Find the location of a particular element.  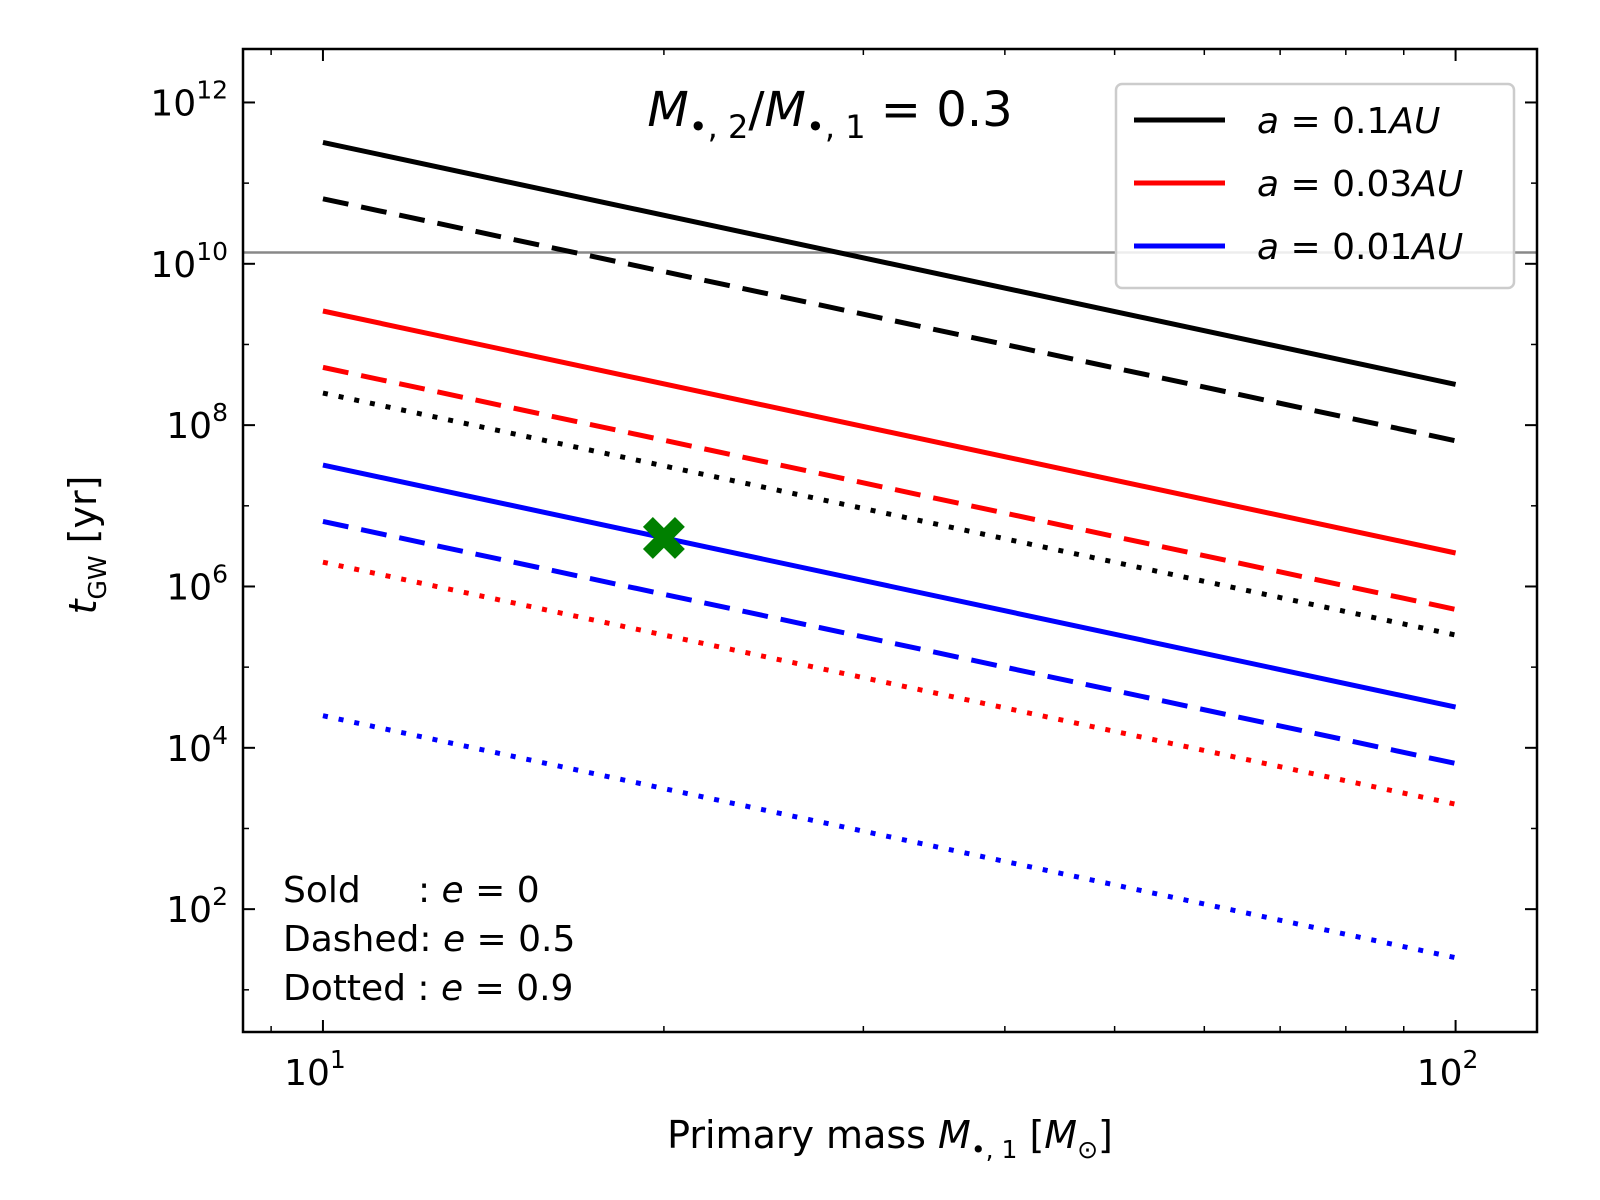

annotation-dashed: Dashed: e = 0.5 is located at coordinates (429, 939).